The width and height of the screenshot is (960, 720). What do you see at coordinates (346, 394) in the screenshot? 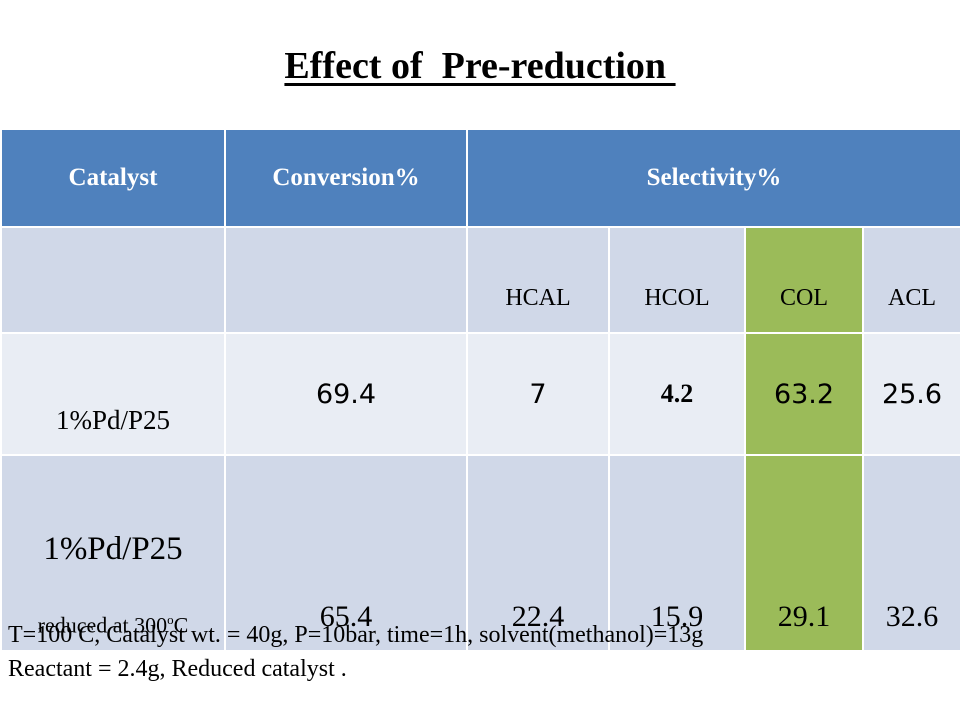
I see `row1-conversion: 69.4` at bounding box center [346, 394].